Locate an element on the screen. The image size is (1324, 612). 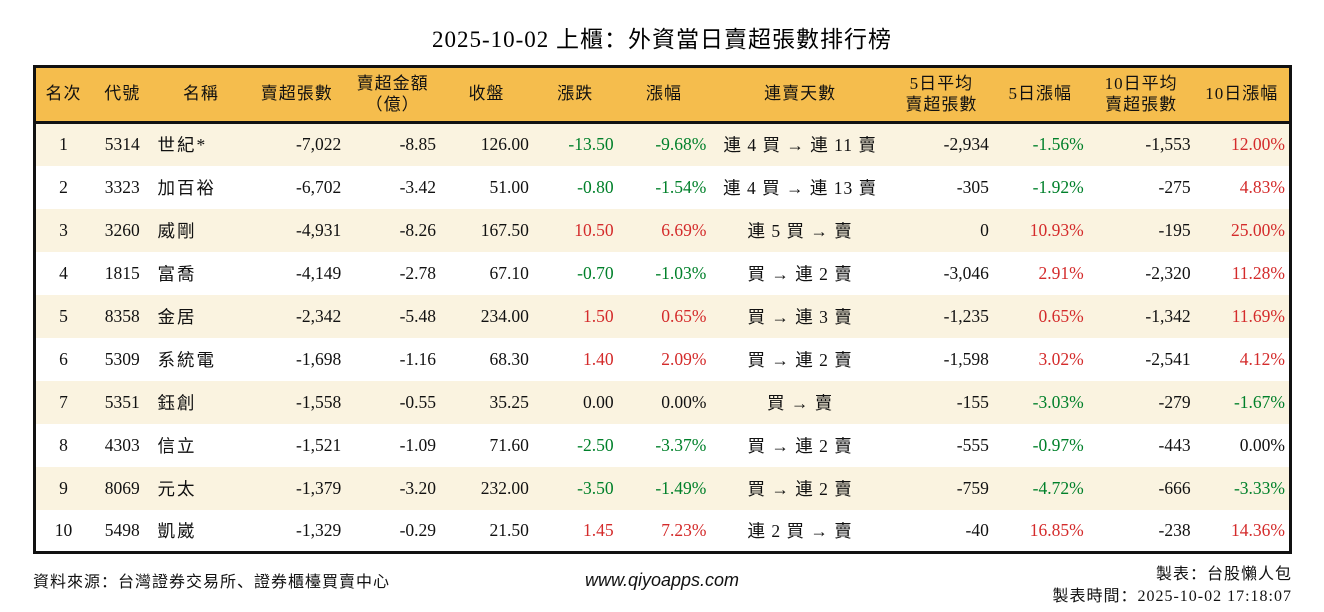
close-price-cell: 234.00 is located at coordinates (504, 315).